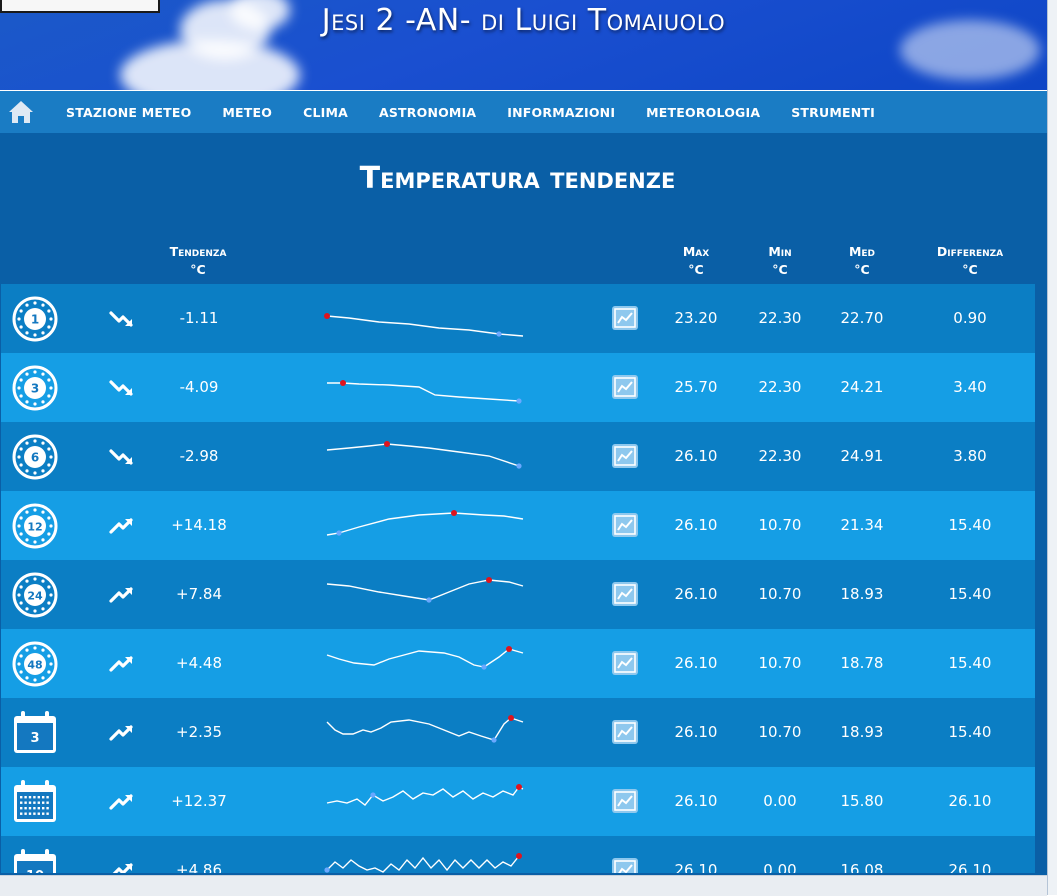  Describe the element at coordinates (703, 112) in the screenshot. I see `nav-item-meteorologia: METEOROLOGIA` at that location.